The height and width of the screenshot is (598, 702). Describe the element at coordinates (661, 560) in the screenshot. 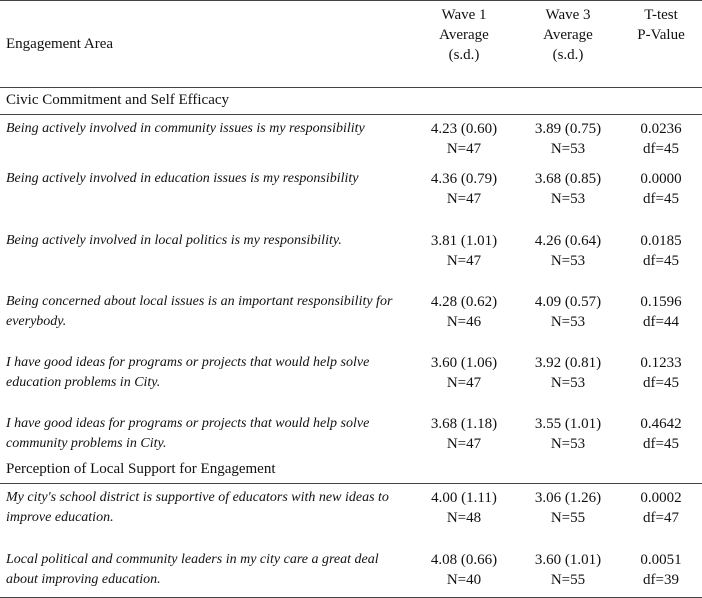

I see `value-text: 0.0051` at that location.